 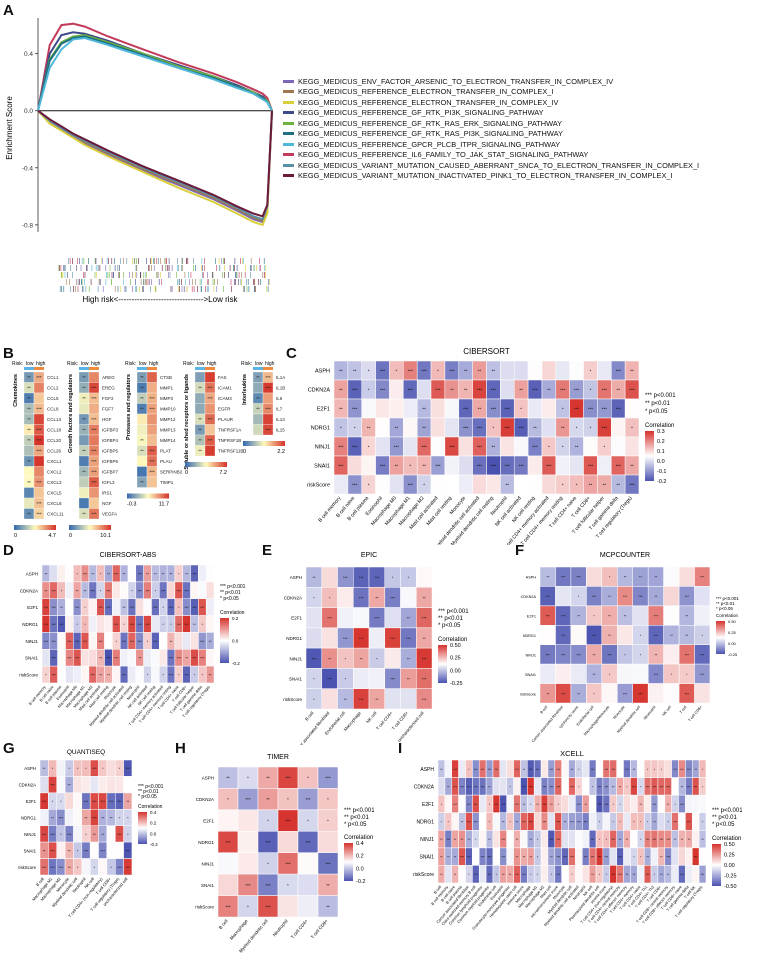 What do you see at coordinates (455, 646) in the screenshot?
I see `colorbar-tick: 0.50` at bounding box center [455, 646].